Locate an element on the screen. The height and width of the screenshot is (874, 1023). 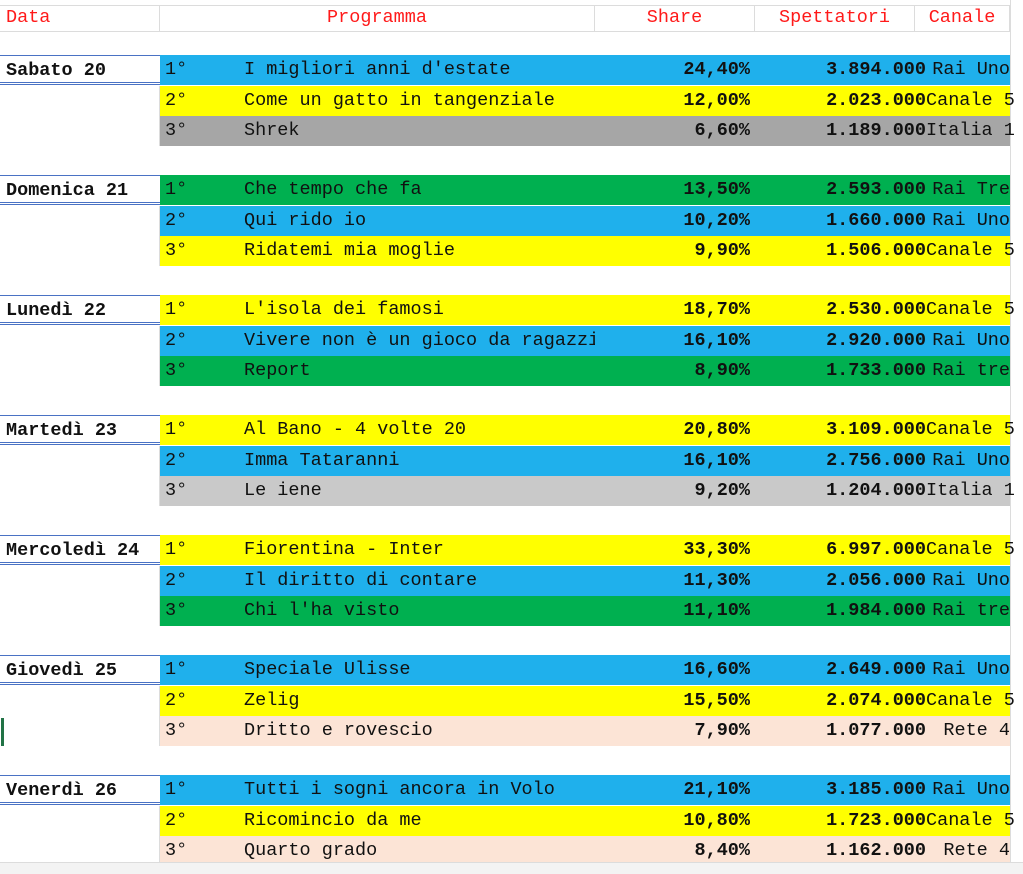
share-cell: 33,30% is located at coordinates (716, 549).